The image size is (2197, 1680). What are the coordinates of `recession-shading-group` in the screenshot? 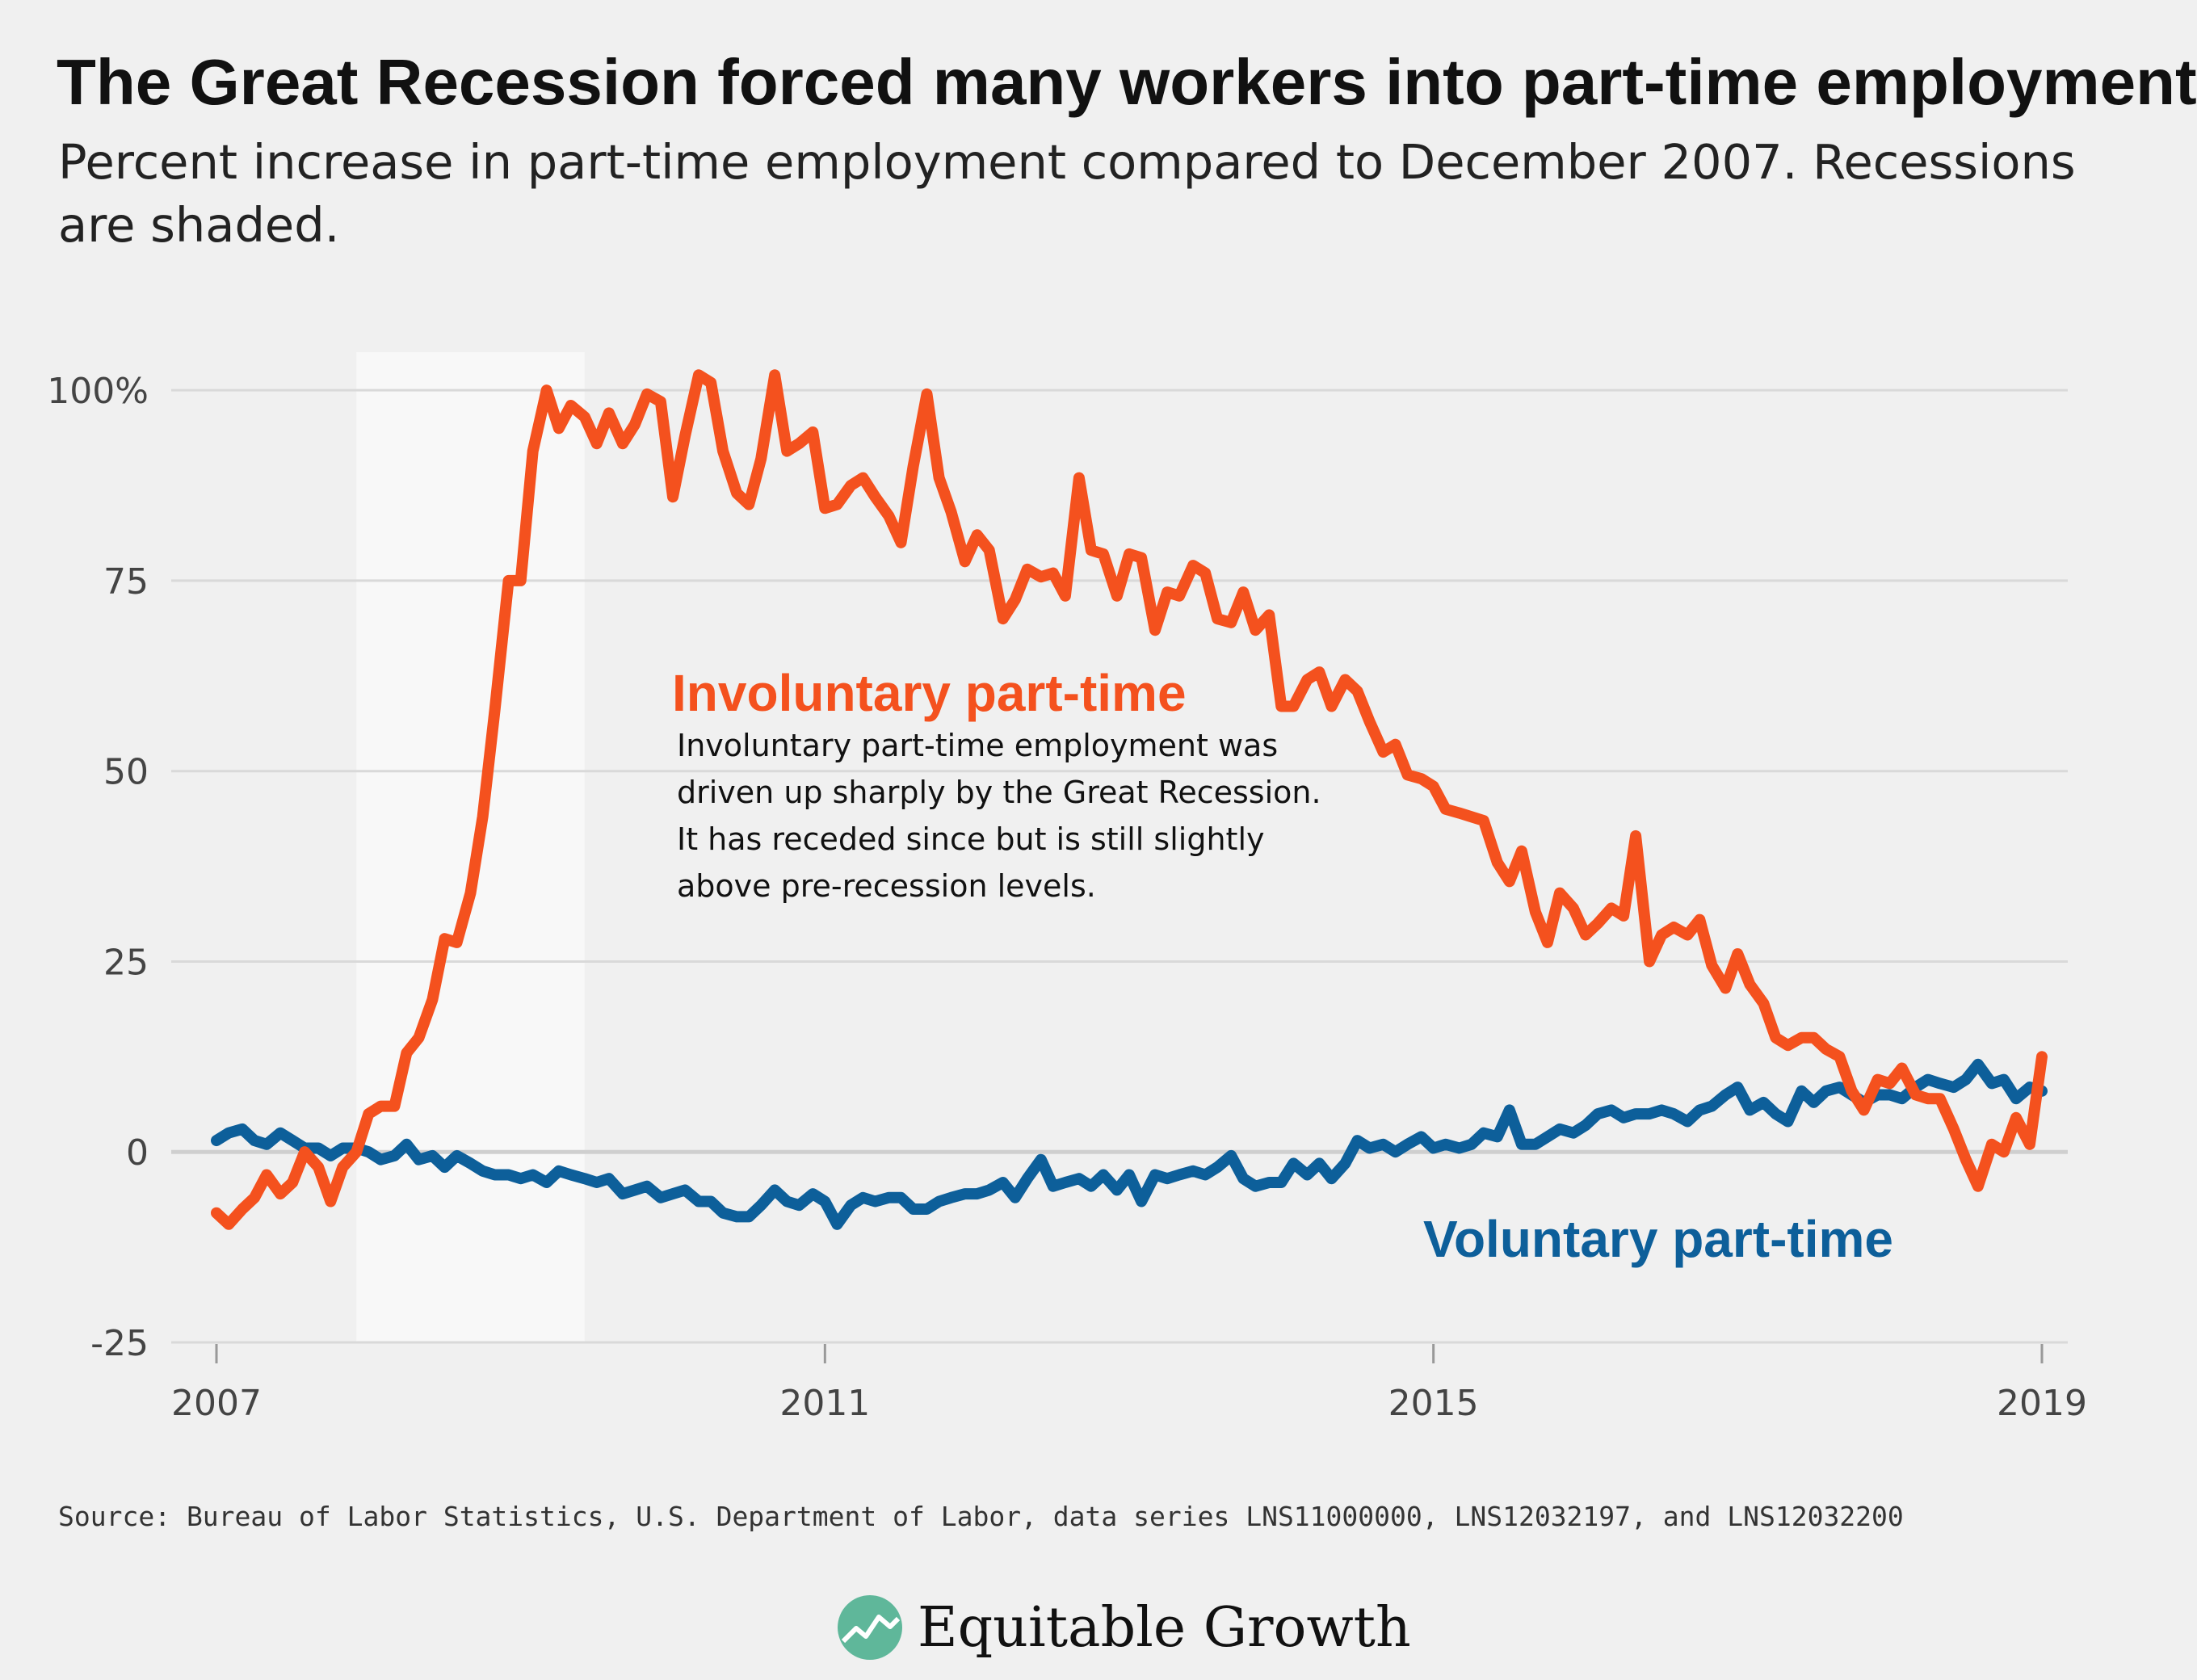 It's located at (470, 847).